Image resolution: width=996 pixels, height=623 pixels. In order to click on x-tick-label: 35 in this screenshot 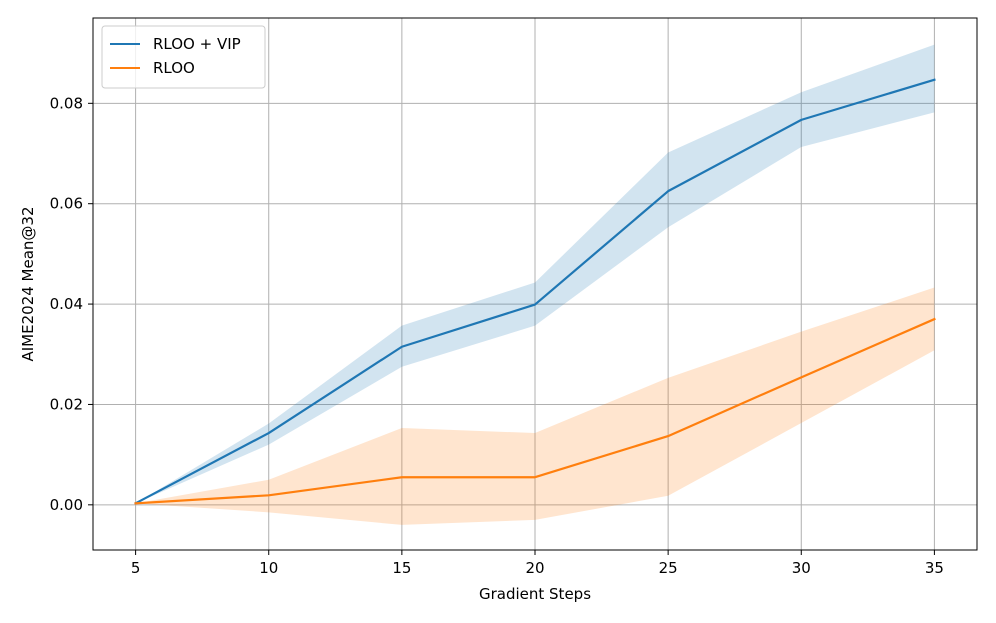, I will do `click(934, 568)`.